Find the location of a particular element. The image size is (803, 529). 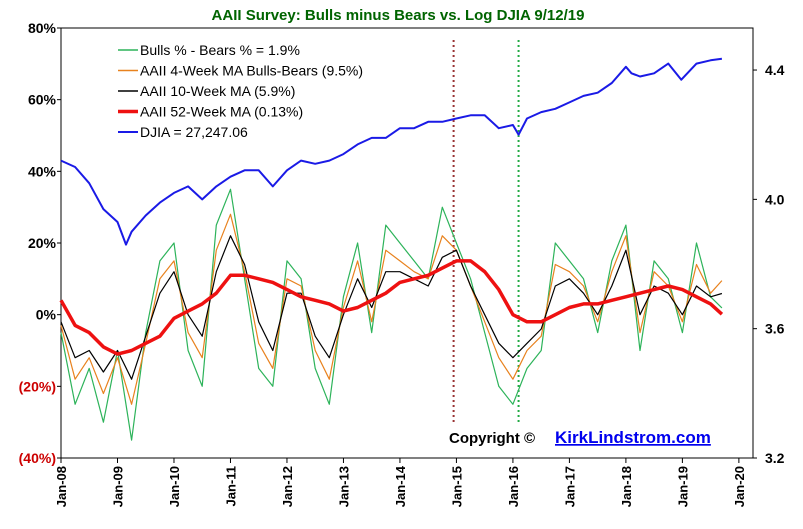

y-right-tick-label: 4.0 is located at coordinates (775, 199).